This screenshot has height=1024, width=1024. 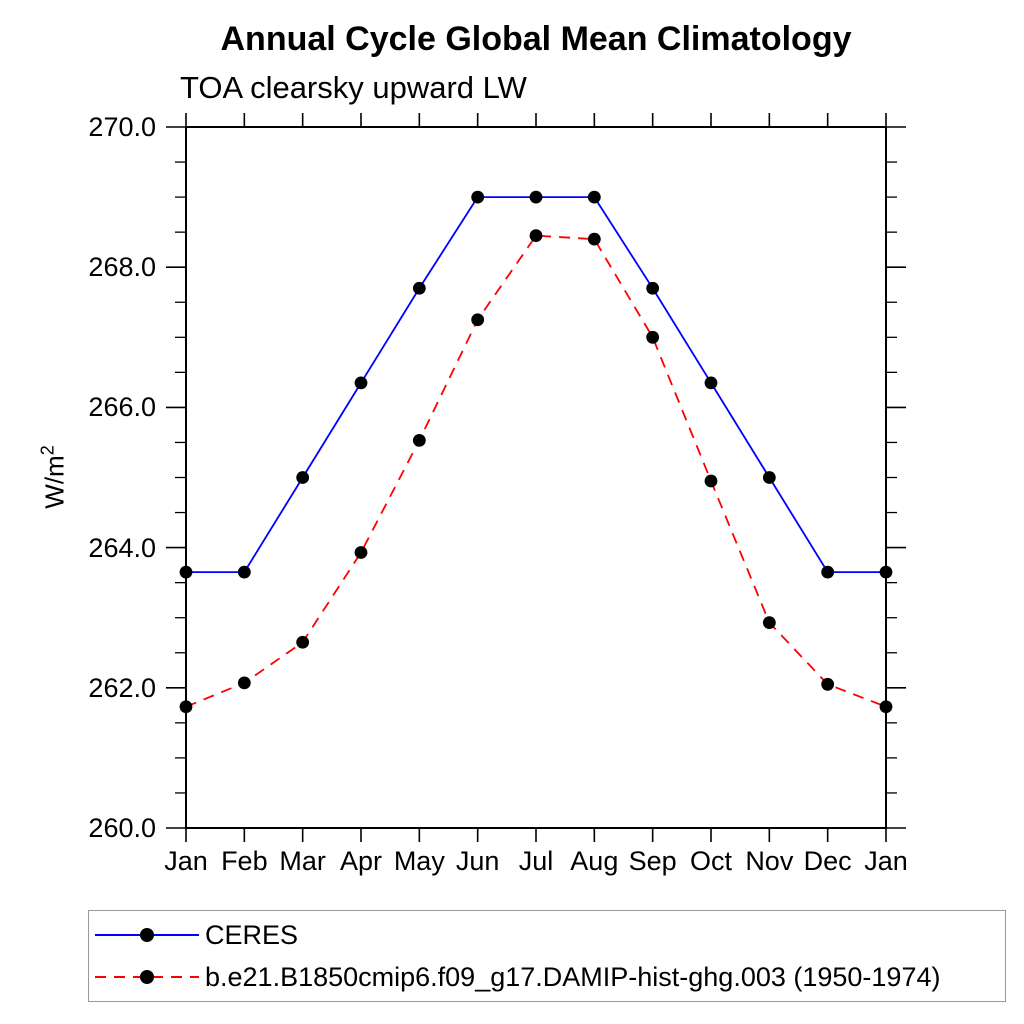 What do you see at coordinates (594, 861) in the screenshot?
I see `x-tick-label: Aug` at bounding box center [594, 861].